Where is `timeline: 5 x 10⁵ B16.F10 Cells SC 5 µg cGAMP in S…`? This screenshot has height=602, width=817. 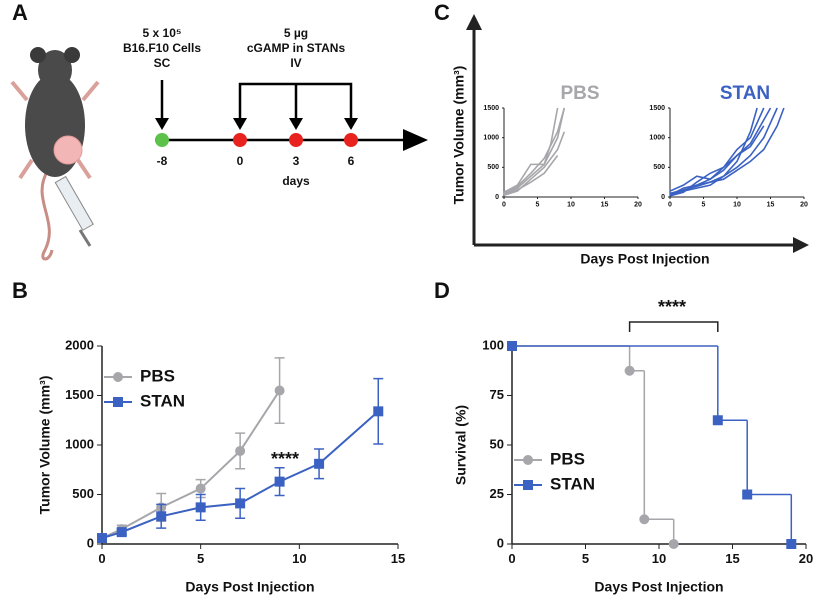 timeline: 5 x 10⁵ B16.F10 Cells SC 5 µg cGAMP in S… is located at coordinates (275, 107).